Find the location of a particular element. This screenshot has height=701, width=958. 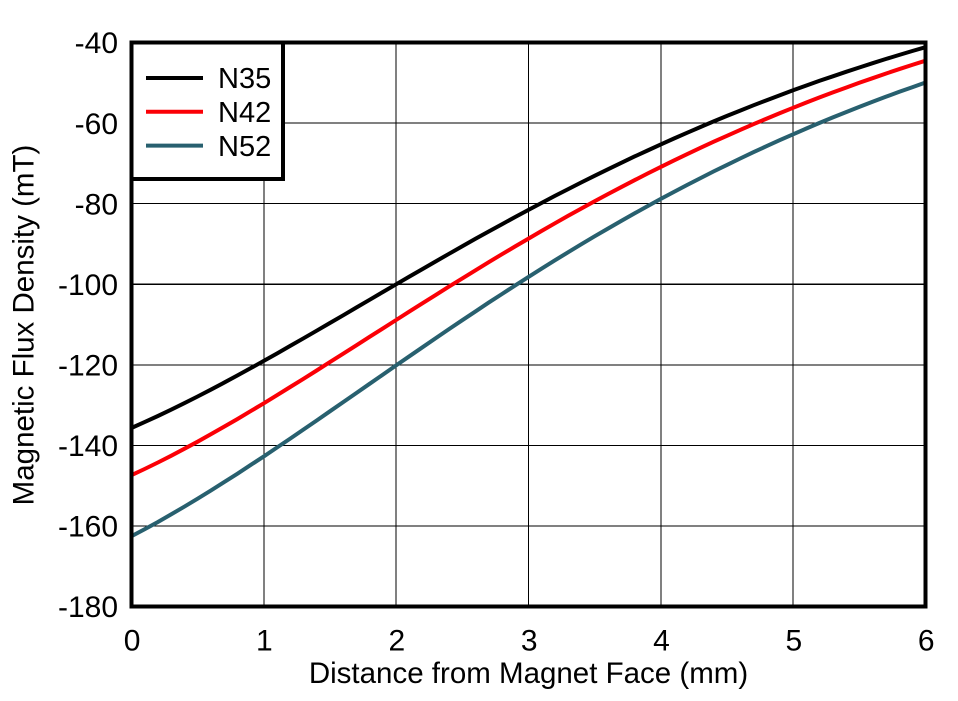

svg-text: Magnetic Flux Density (mT) is located at coordinates (23, 325).